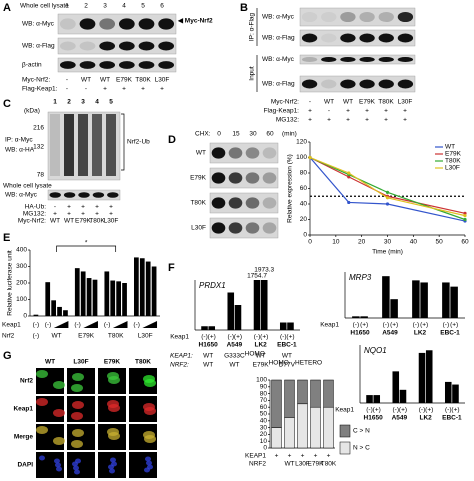 This screenshot has height=481, width=474. I want to click on y-tick-label: 400, so click(21, 250).